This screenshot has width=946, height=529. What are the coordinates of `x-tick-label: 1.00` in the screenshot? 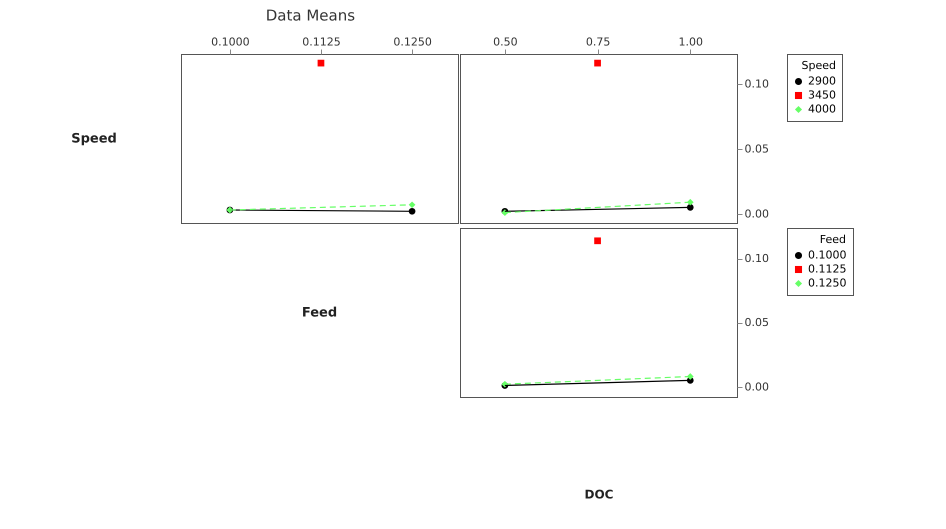 It's located at (691, 42).